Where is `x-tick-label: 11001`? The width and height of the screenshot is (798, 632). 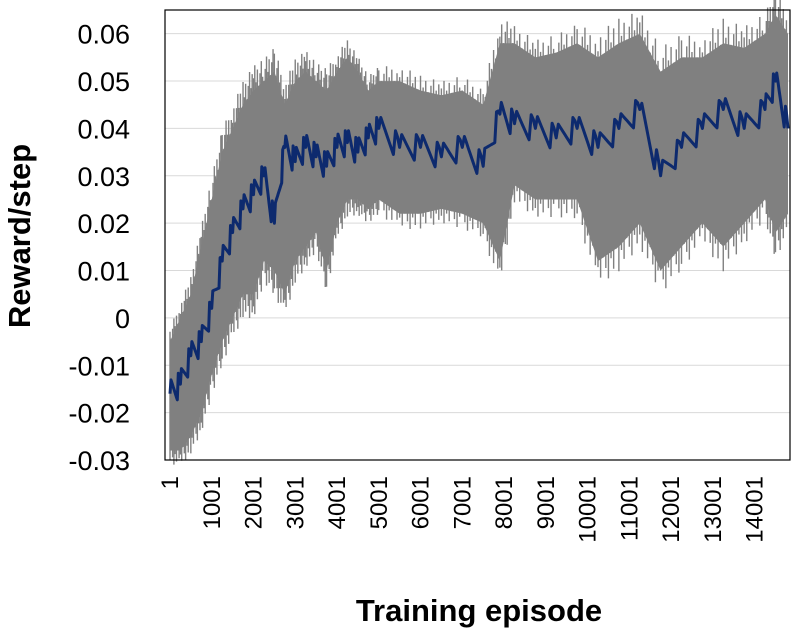 x-tick-label: 11001 is located at coordinates (629, 508).